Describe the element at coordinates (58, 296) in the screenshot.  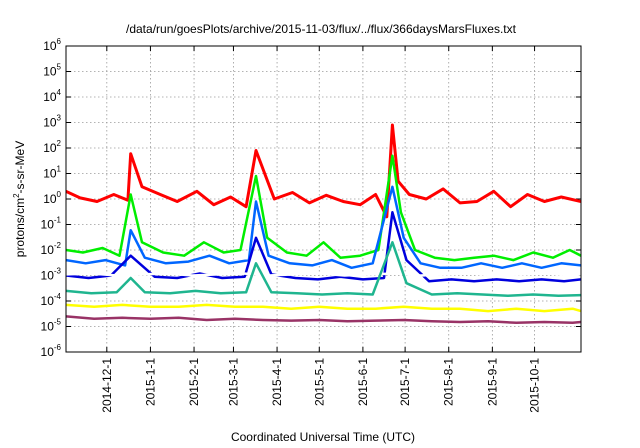
I see `y-tick-exp: -4` at that location.